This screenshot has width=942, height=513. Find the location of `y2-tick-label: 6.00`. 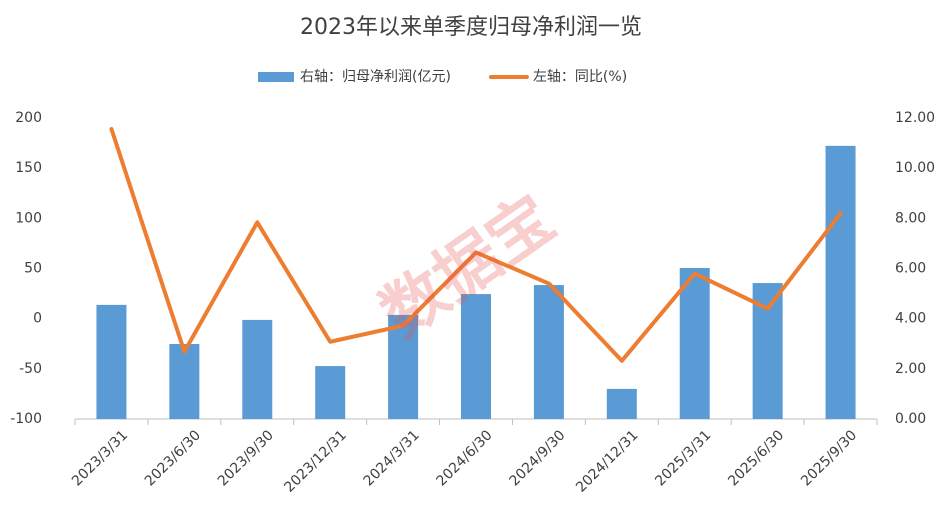

y2-tick-label: 6.00 is located at coordinates (910, 269).